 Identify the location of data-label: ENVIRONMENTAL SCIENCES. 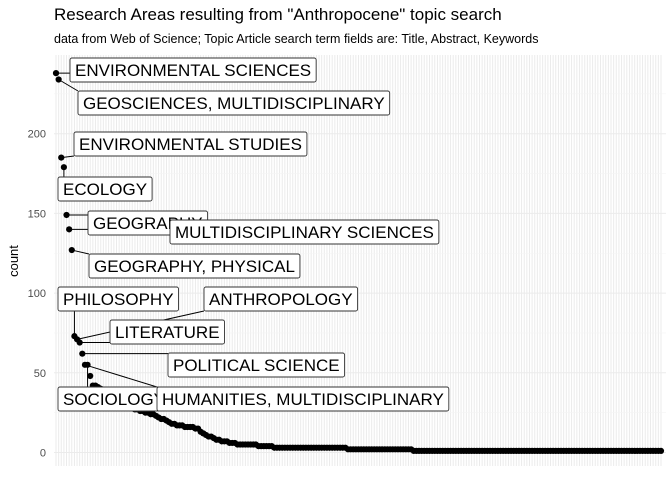
(193, 70).